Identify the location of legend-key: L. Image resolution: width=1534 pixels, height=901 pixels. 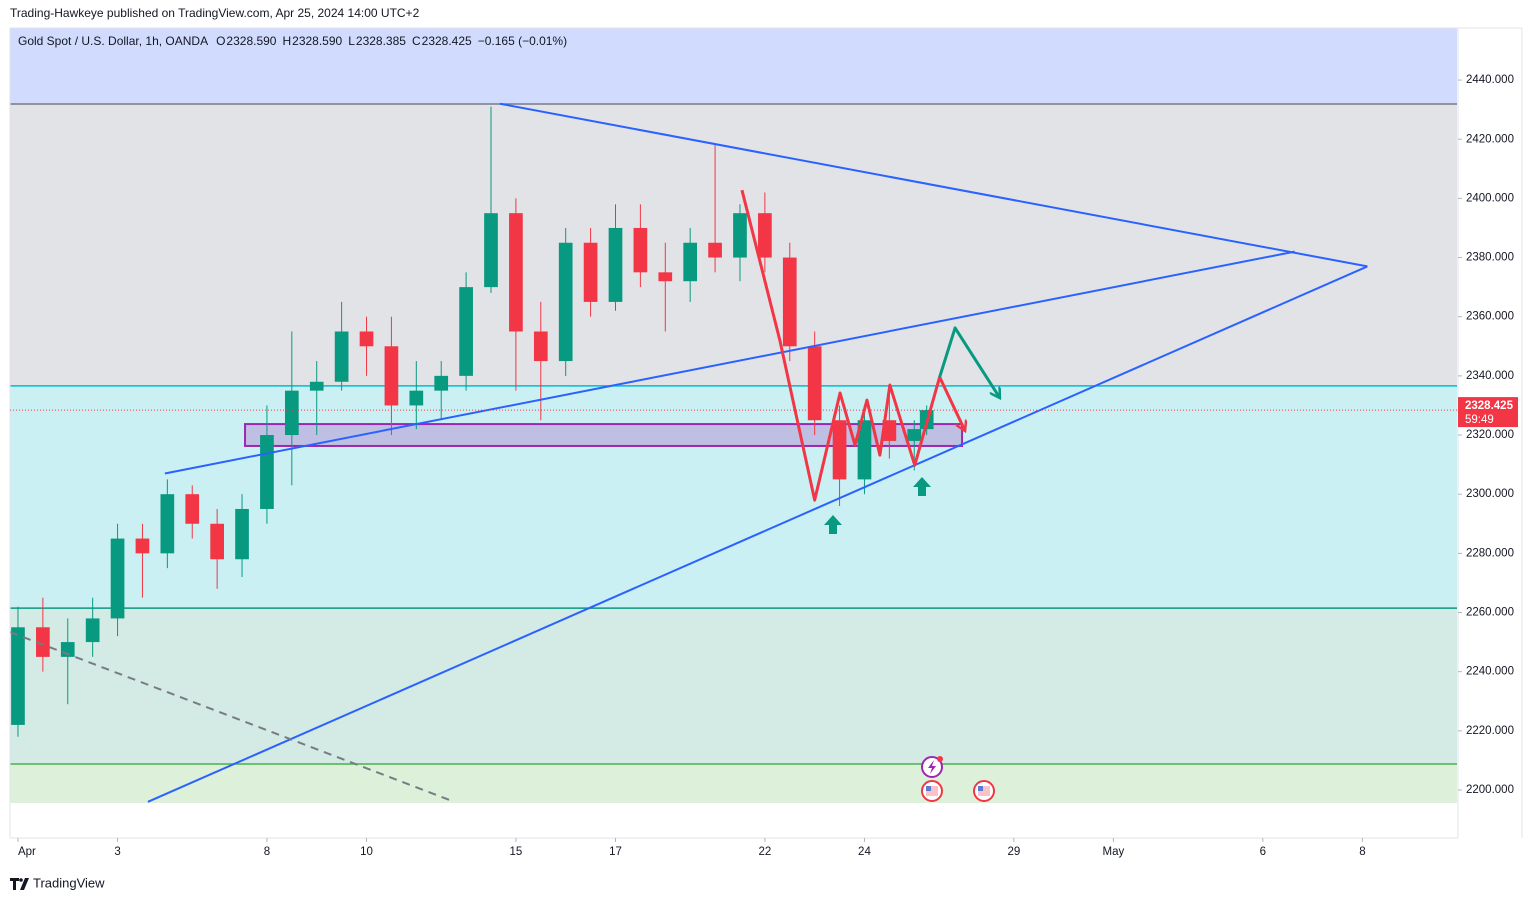
(351, 41).